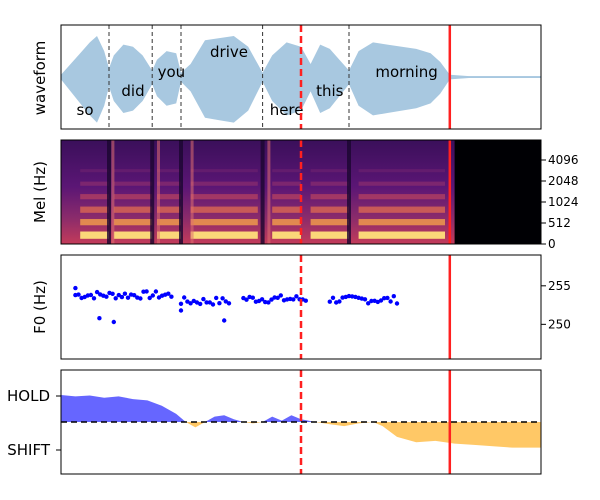 This screenshot has width=600, height=500. I want to click on f0-ylabel: F0 (Hz), so click(40, 307).